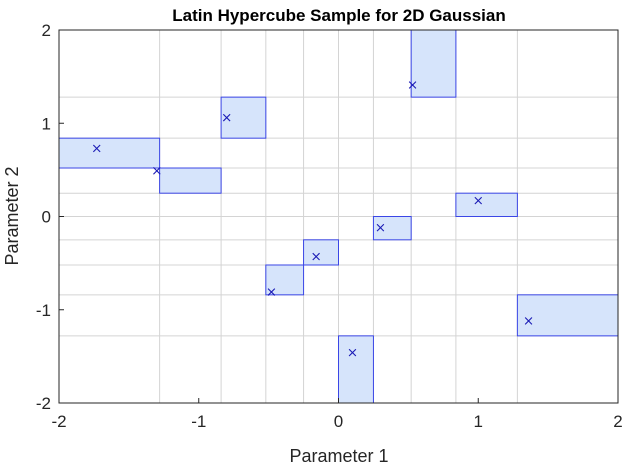  I want to click on y-tick-label-1: -1, so click(43, 310).